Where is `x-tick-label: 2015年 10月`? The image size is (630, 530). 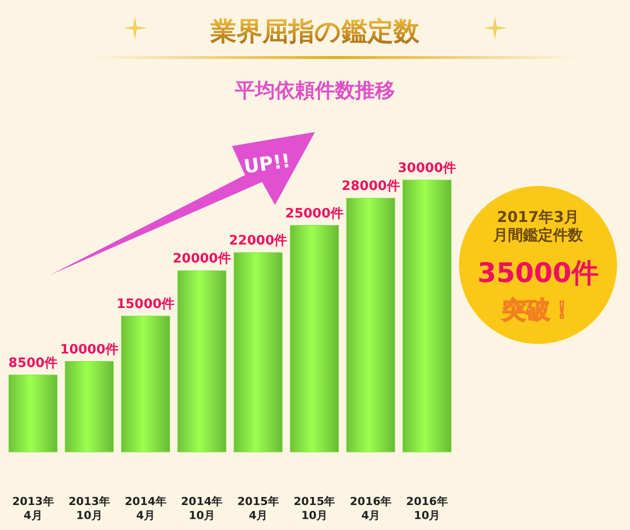
x-tick-label: 2015年 10月 is located at coordinates (315, 508).